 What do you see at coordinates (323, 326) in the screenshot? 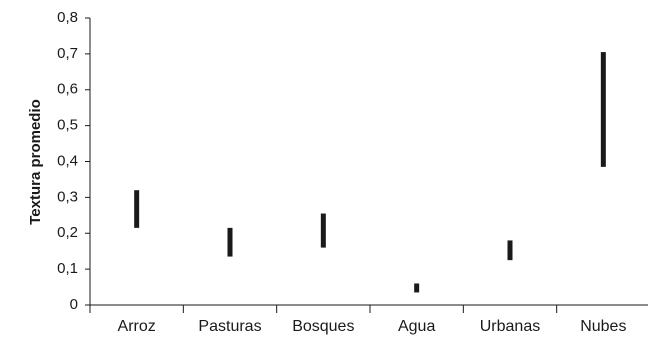
I see `x-category-label: Bosques` at bounding box center [323, 326].